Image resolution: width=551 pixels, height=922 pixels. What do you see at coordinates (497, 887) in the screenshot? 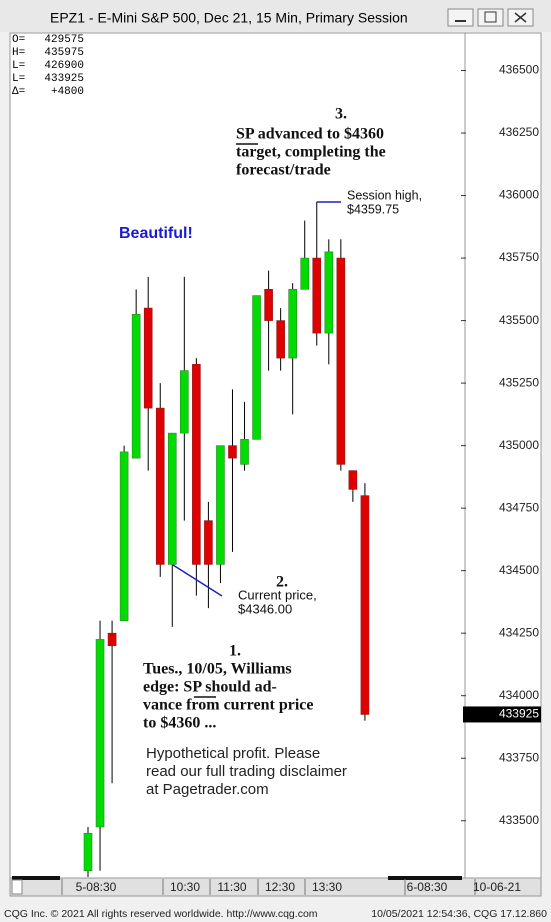
I see `x-tick-label: 10-06-21` at bounding box center [497, 887].